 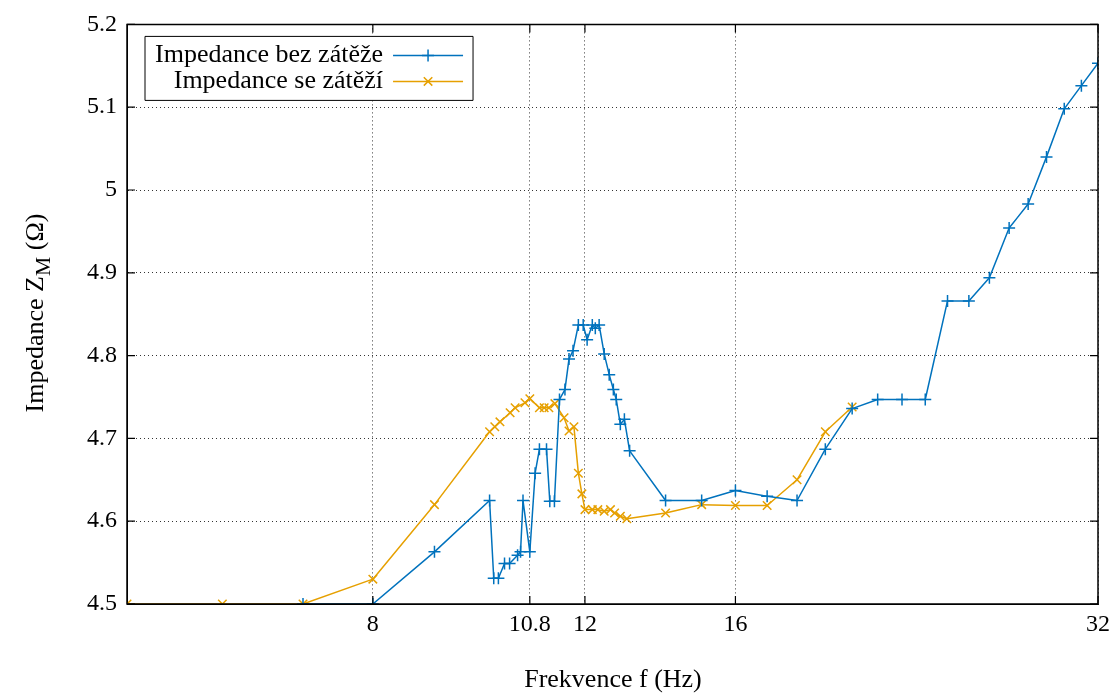 What do you see at coordinates (102, 105) in the screenshot?
I see `y-tick-label: 5.1` at bounding box center [102, 105].